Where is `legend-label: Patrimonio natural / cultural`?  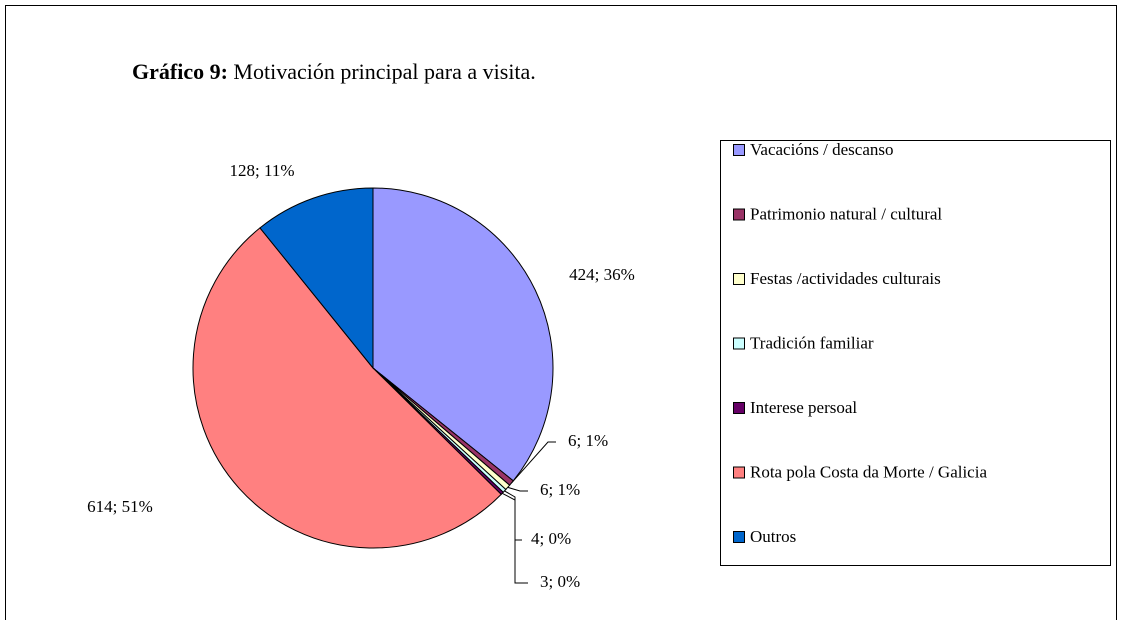 legend-label: Patrimonio natural / cultural is located at coordinates (846, 213).